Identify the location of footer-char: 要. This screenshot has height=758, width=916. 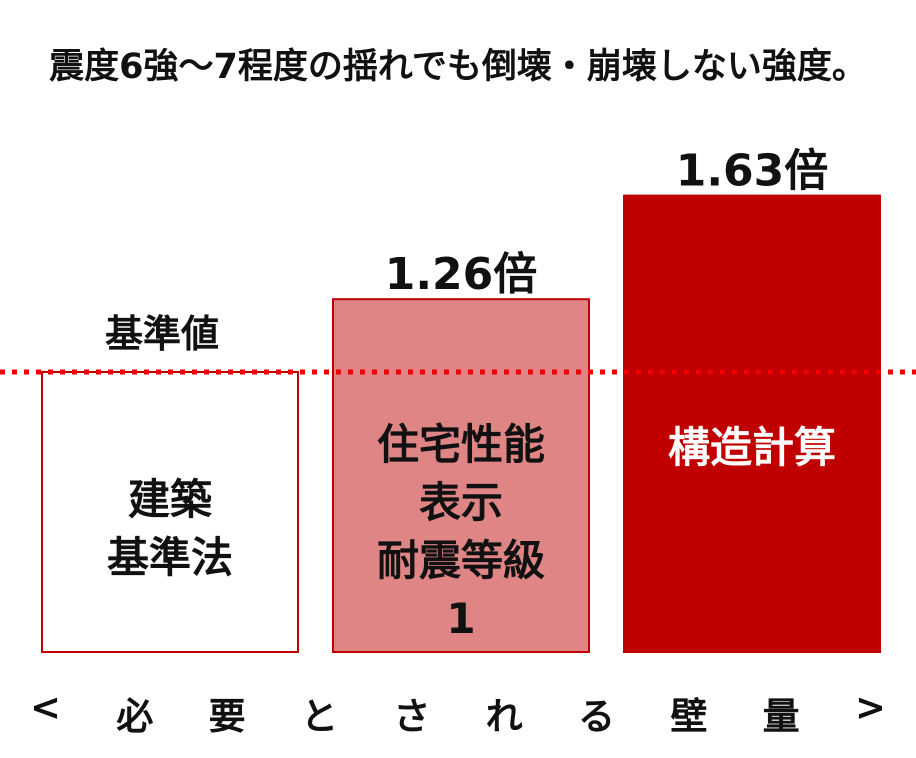
(227, 716).